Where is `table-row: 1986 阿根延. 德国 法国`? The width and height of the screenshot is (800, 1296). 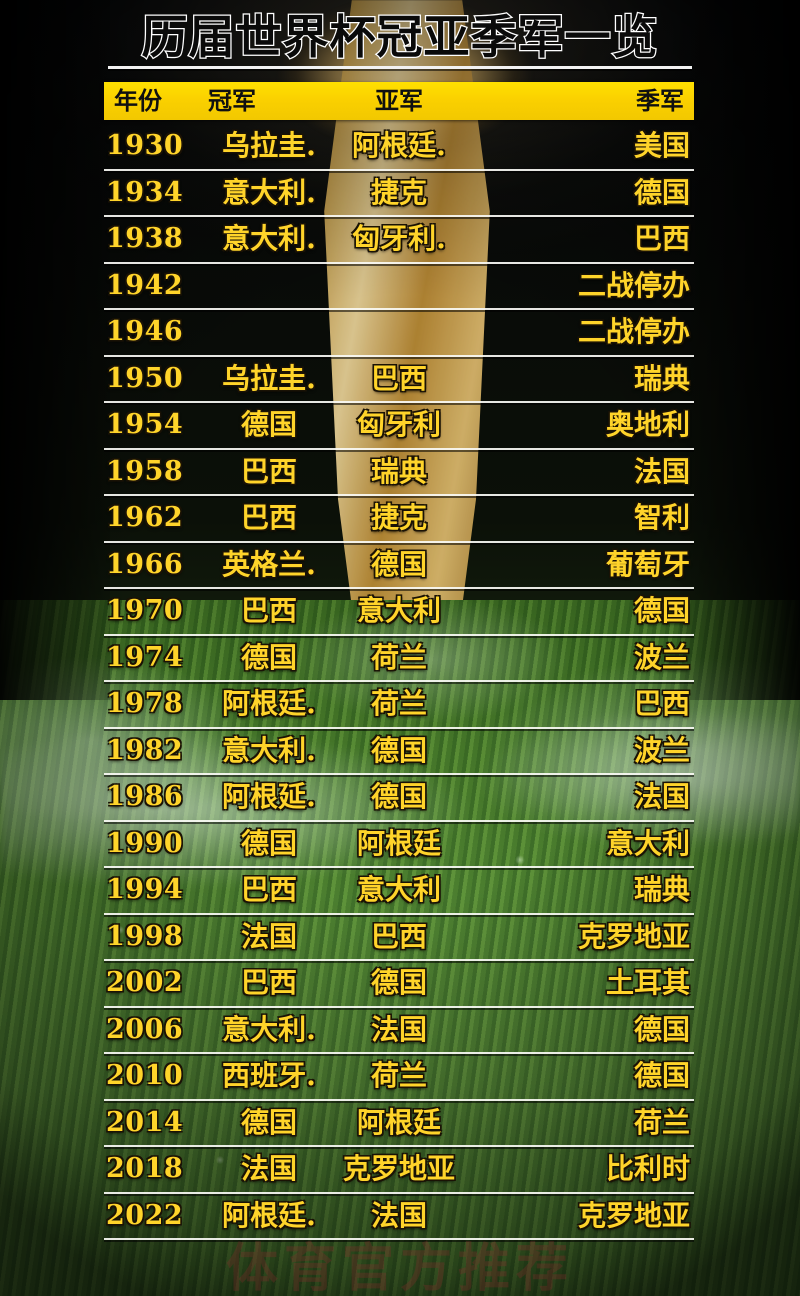
table-row: 1986 阿根延. 德国 法国 is located at coordinates (399, 799).